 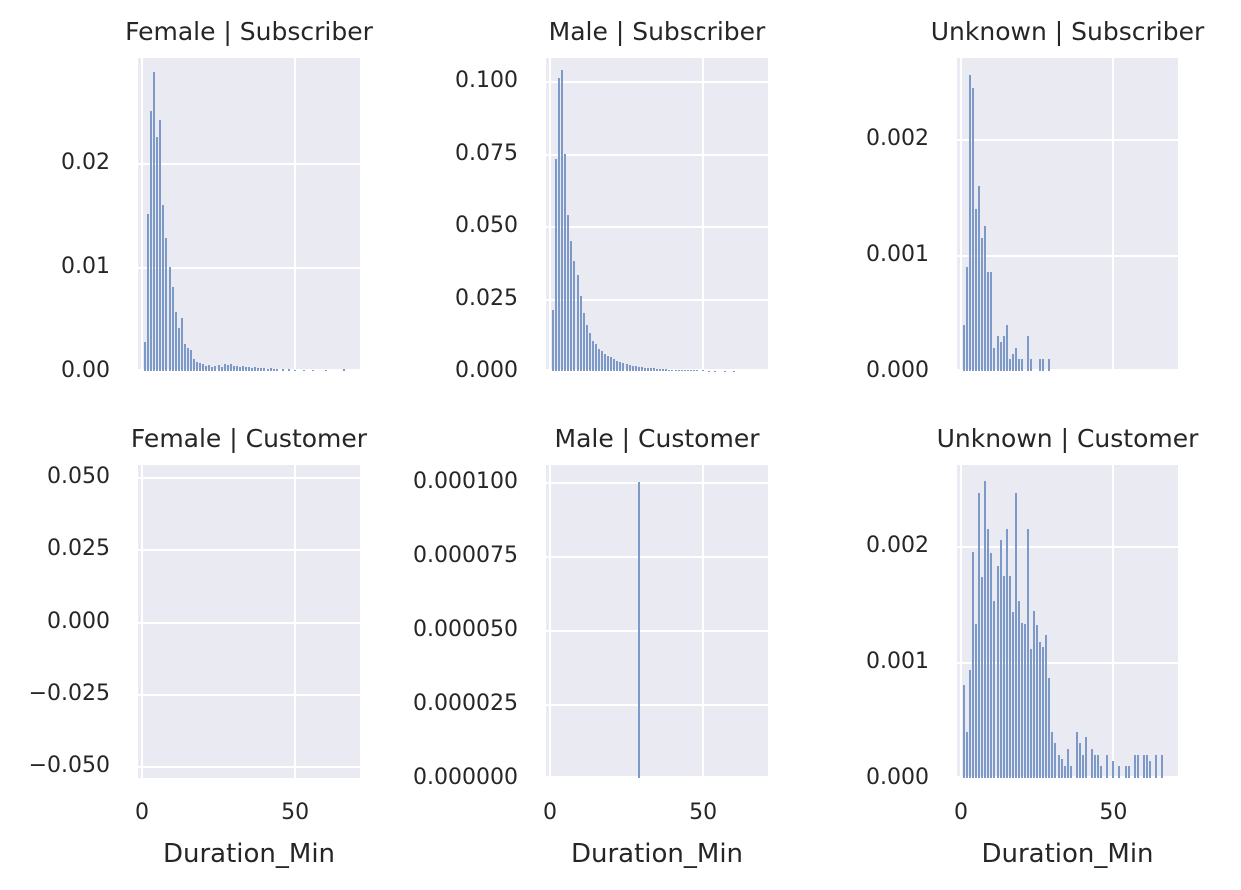 I want to click on y-tick-label: −0.025, so click(x=69, y=693).